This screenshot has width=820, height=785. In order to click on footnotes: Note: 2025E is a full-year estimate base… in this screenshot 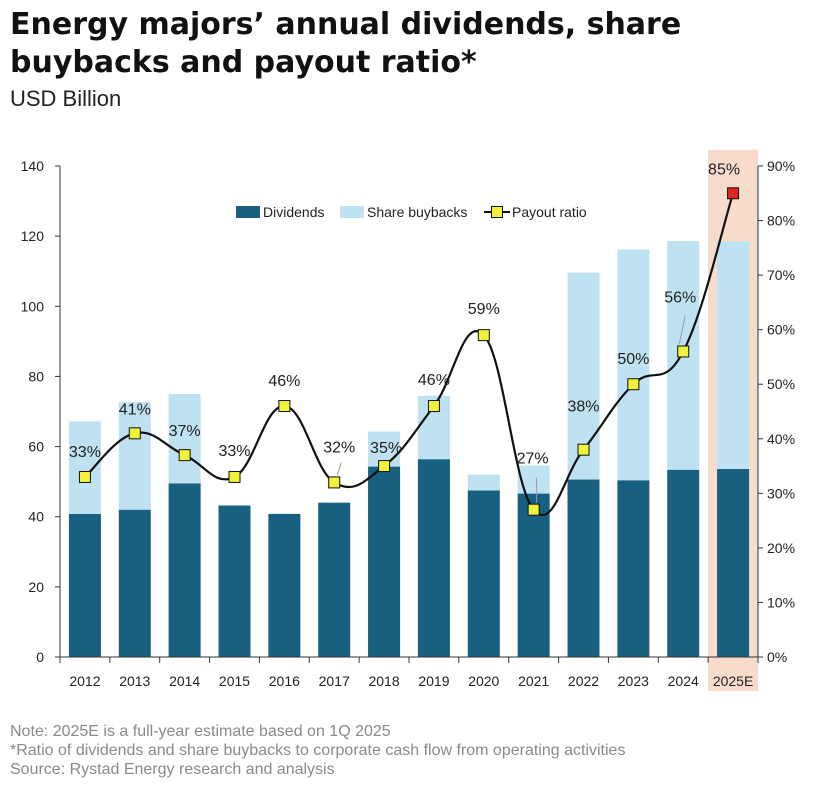, I will do `click(410, 750)`.